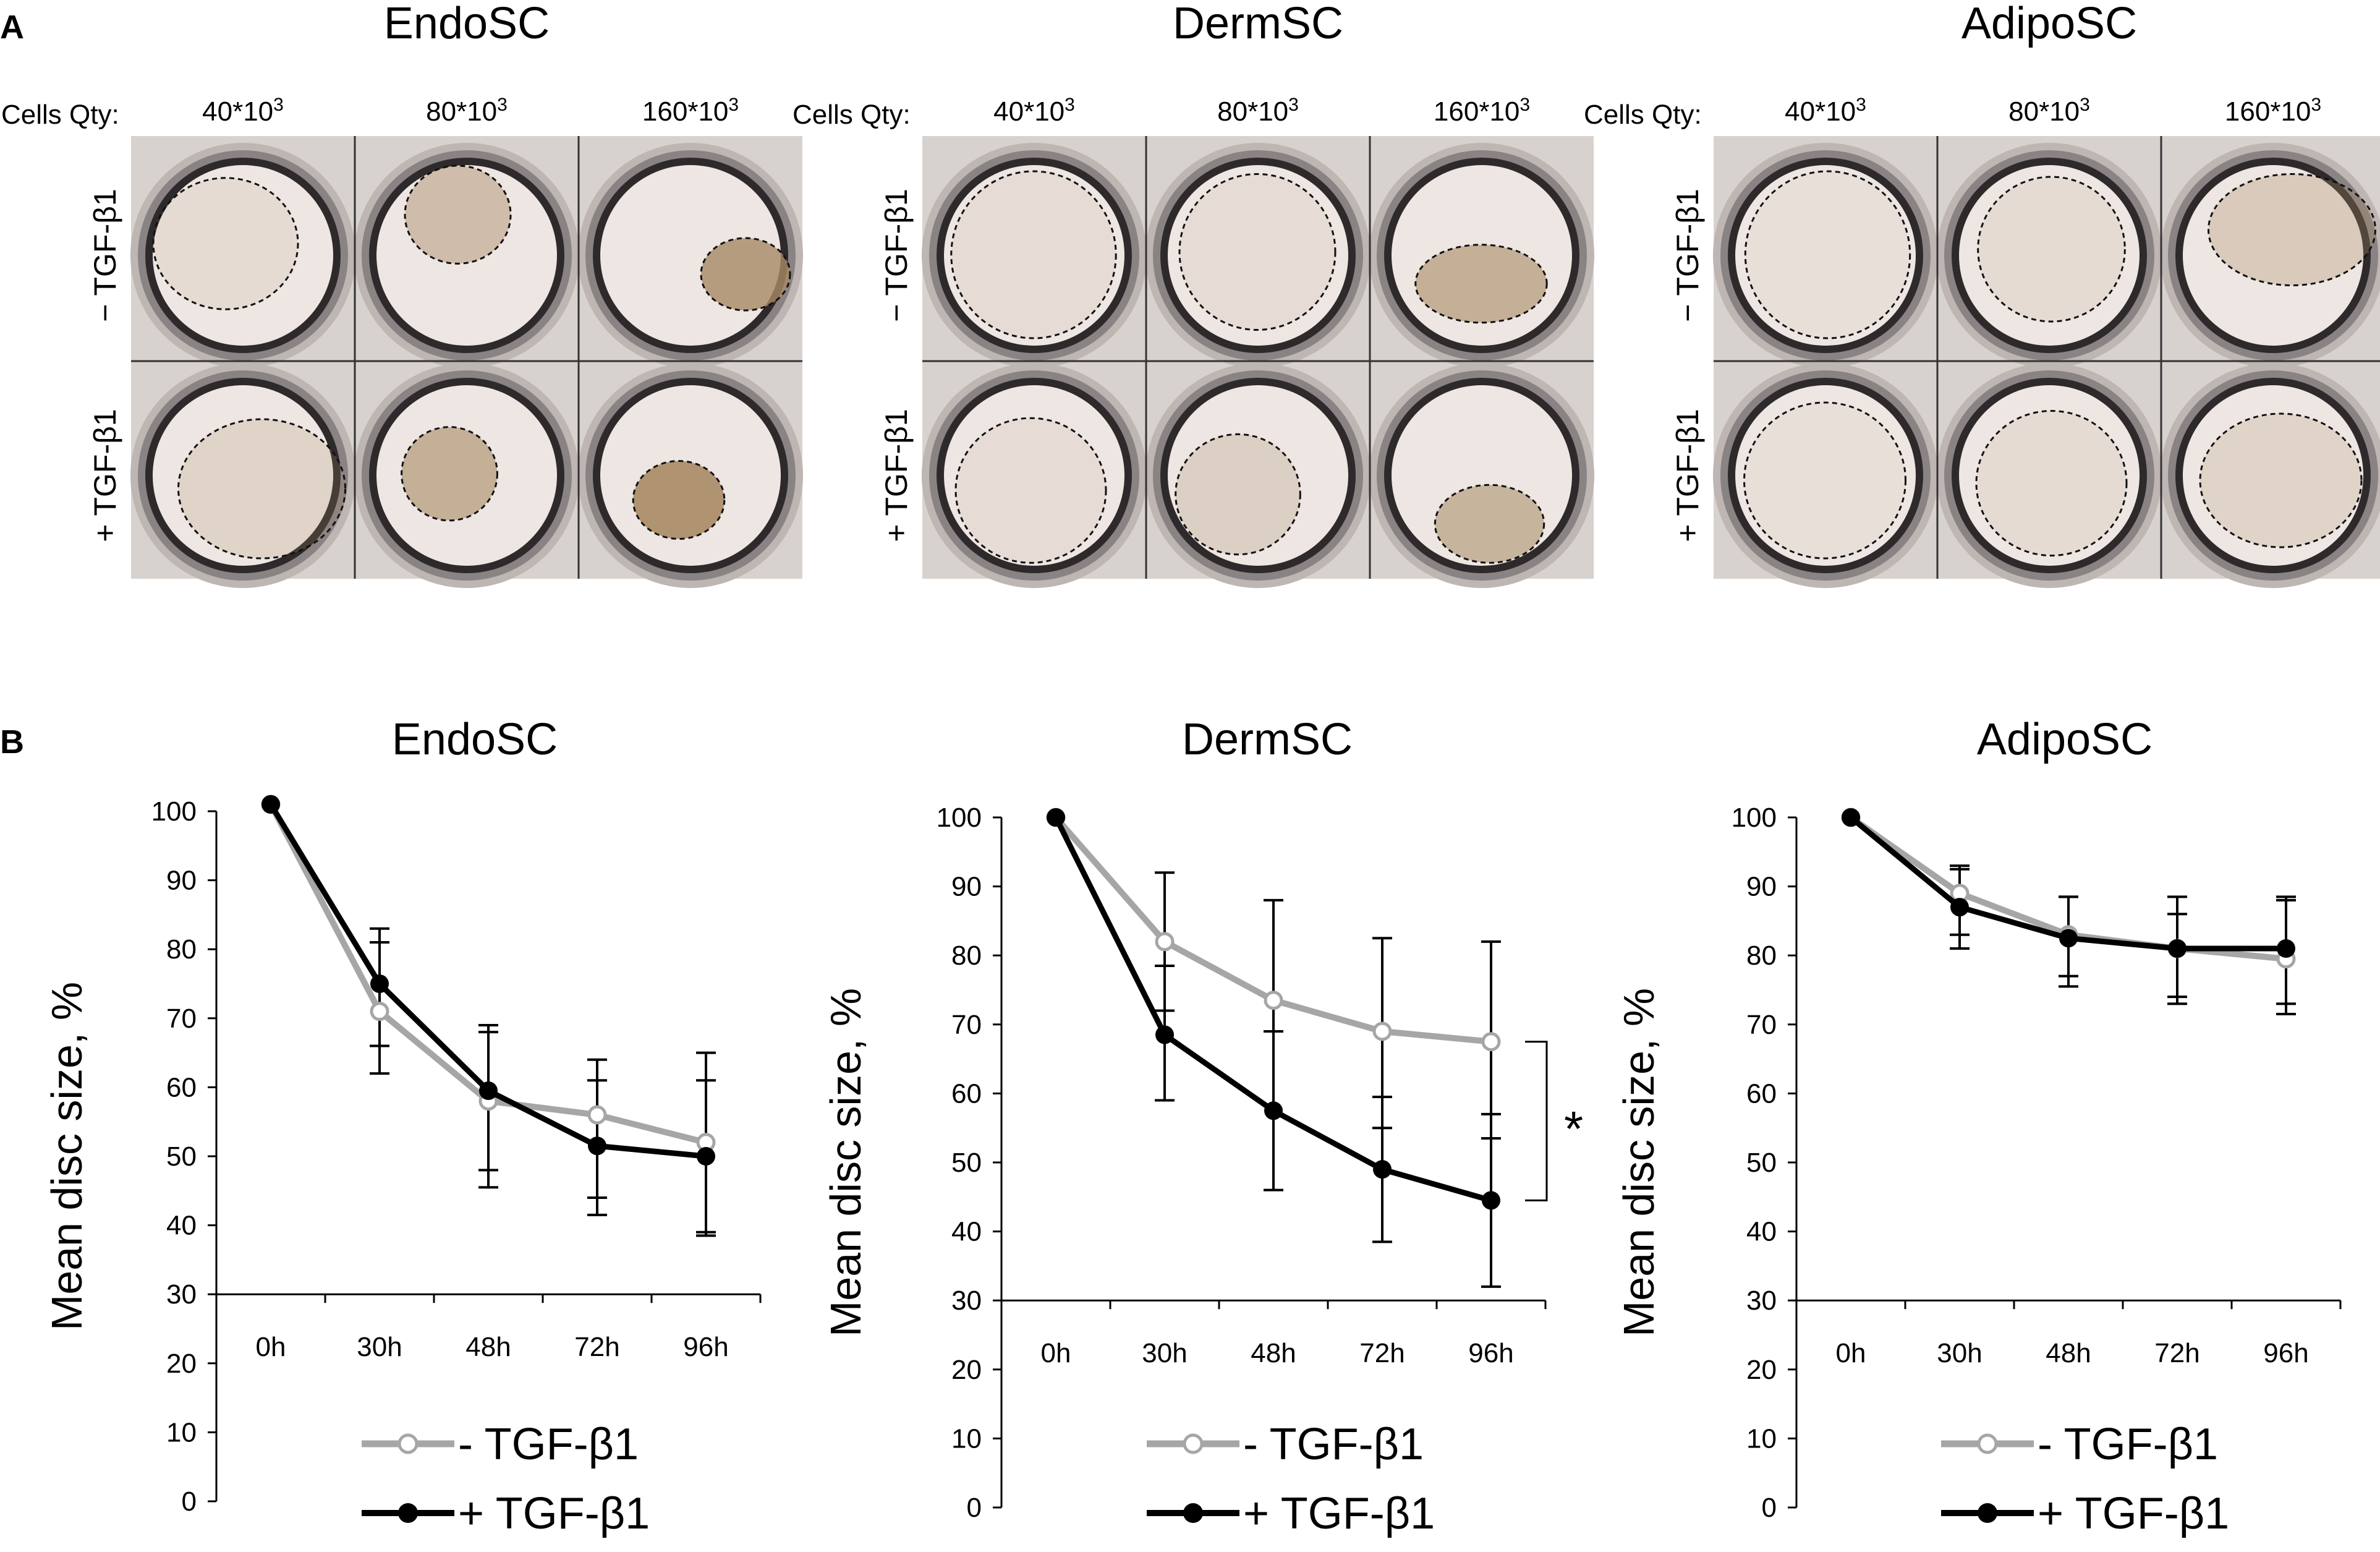 The image size is (2380, 1552). Describe the element at coordinates (1258, 24) in the screenshot. I see `group-title: DermSC` at that location.